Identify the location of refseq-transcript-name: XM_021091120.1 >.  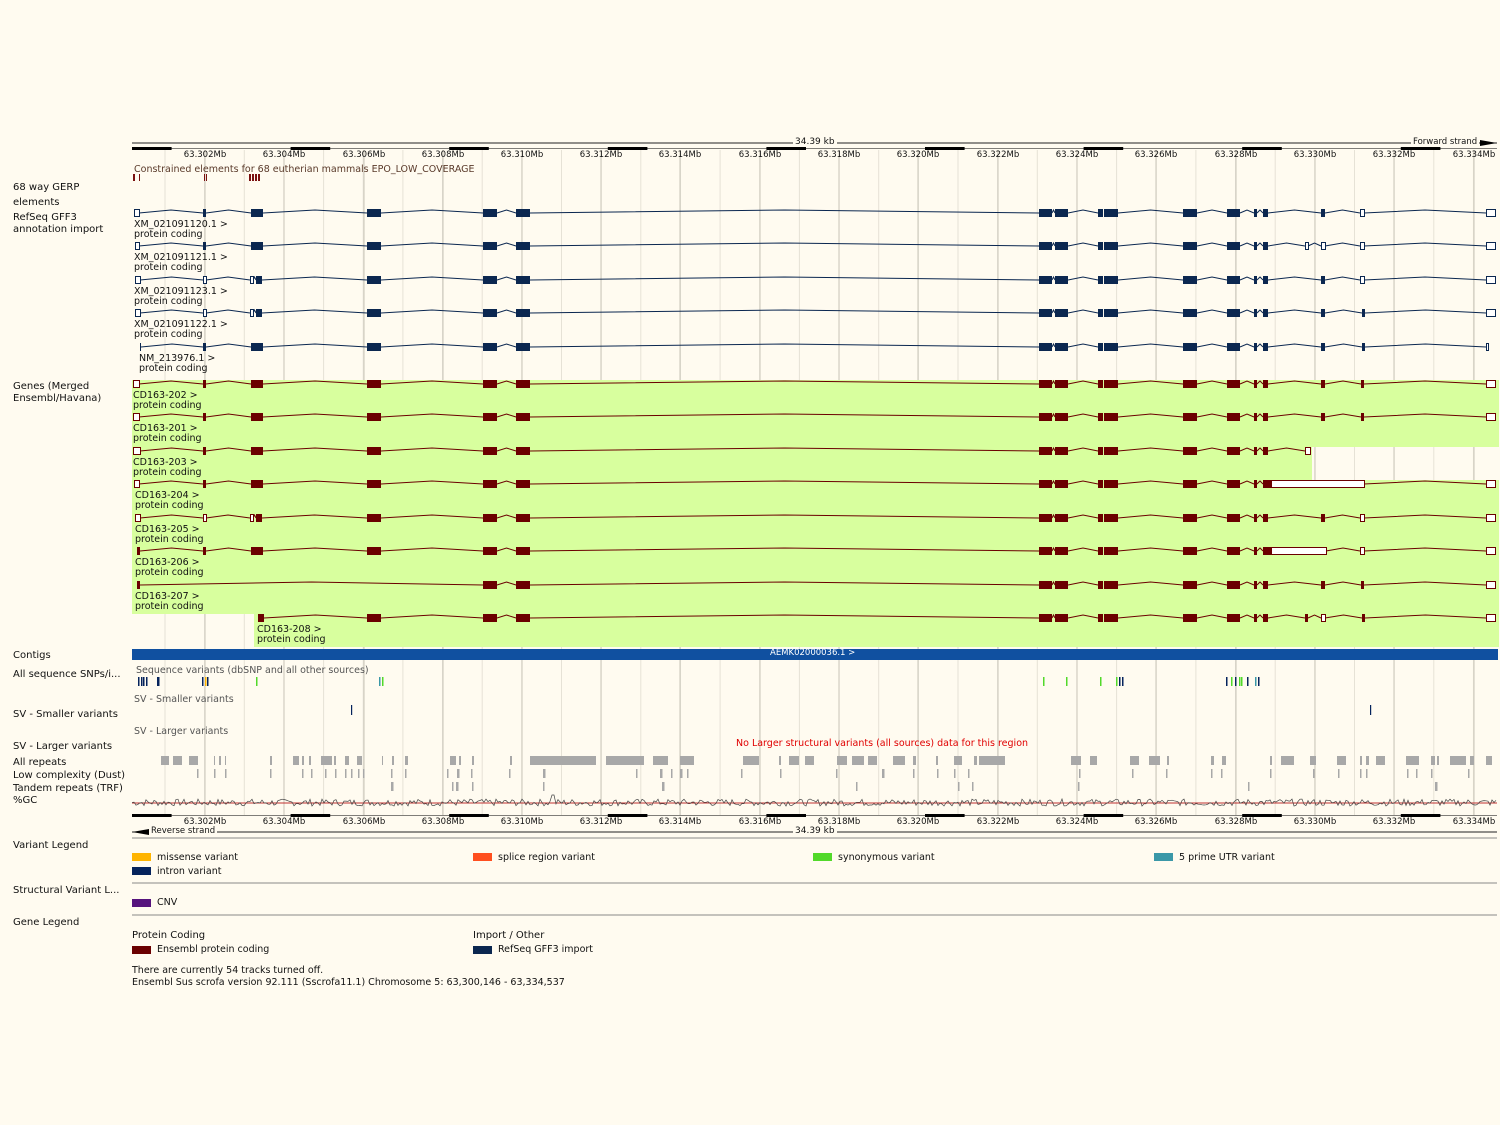
(181, 224).